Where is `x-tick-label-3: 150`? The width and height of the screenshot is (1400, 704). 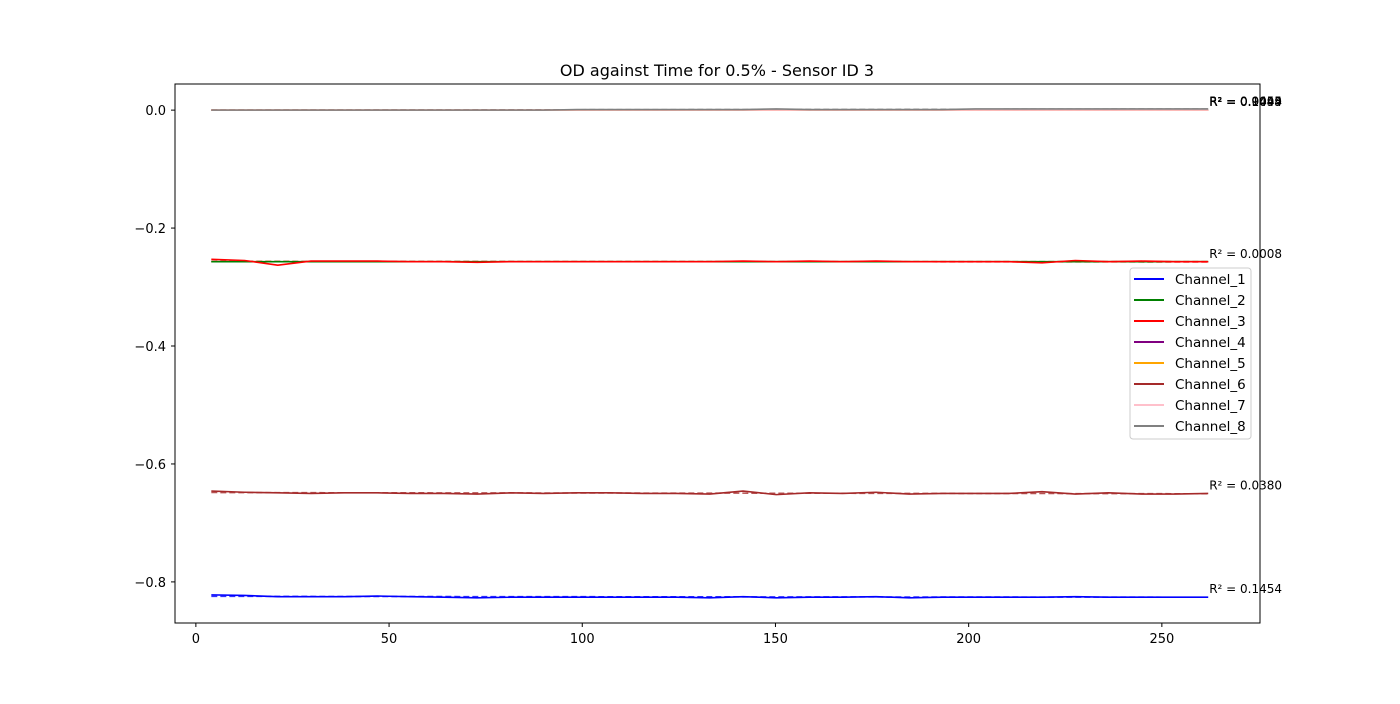 x-tick-label-3: 150 is located at coordinates (775, 639).